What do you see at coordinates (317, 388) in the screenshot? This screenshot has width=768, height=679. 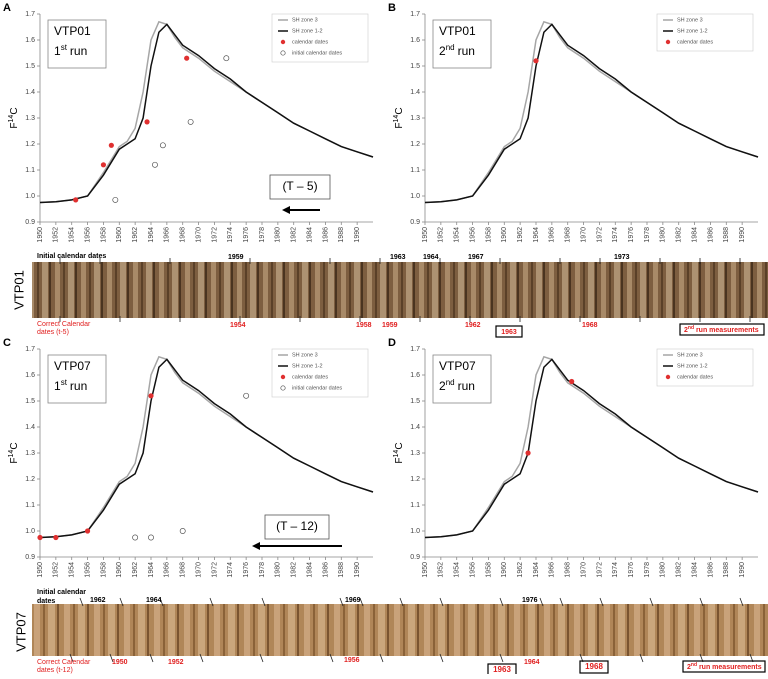 I see `legend-label: initial calendar dates` at bounding box center [317, 388].